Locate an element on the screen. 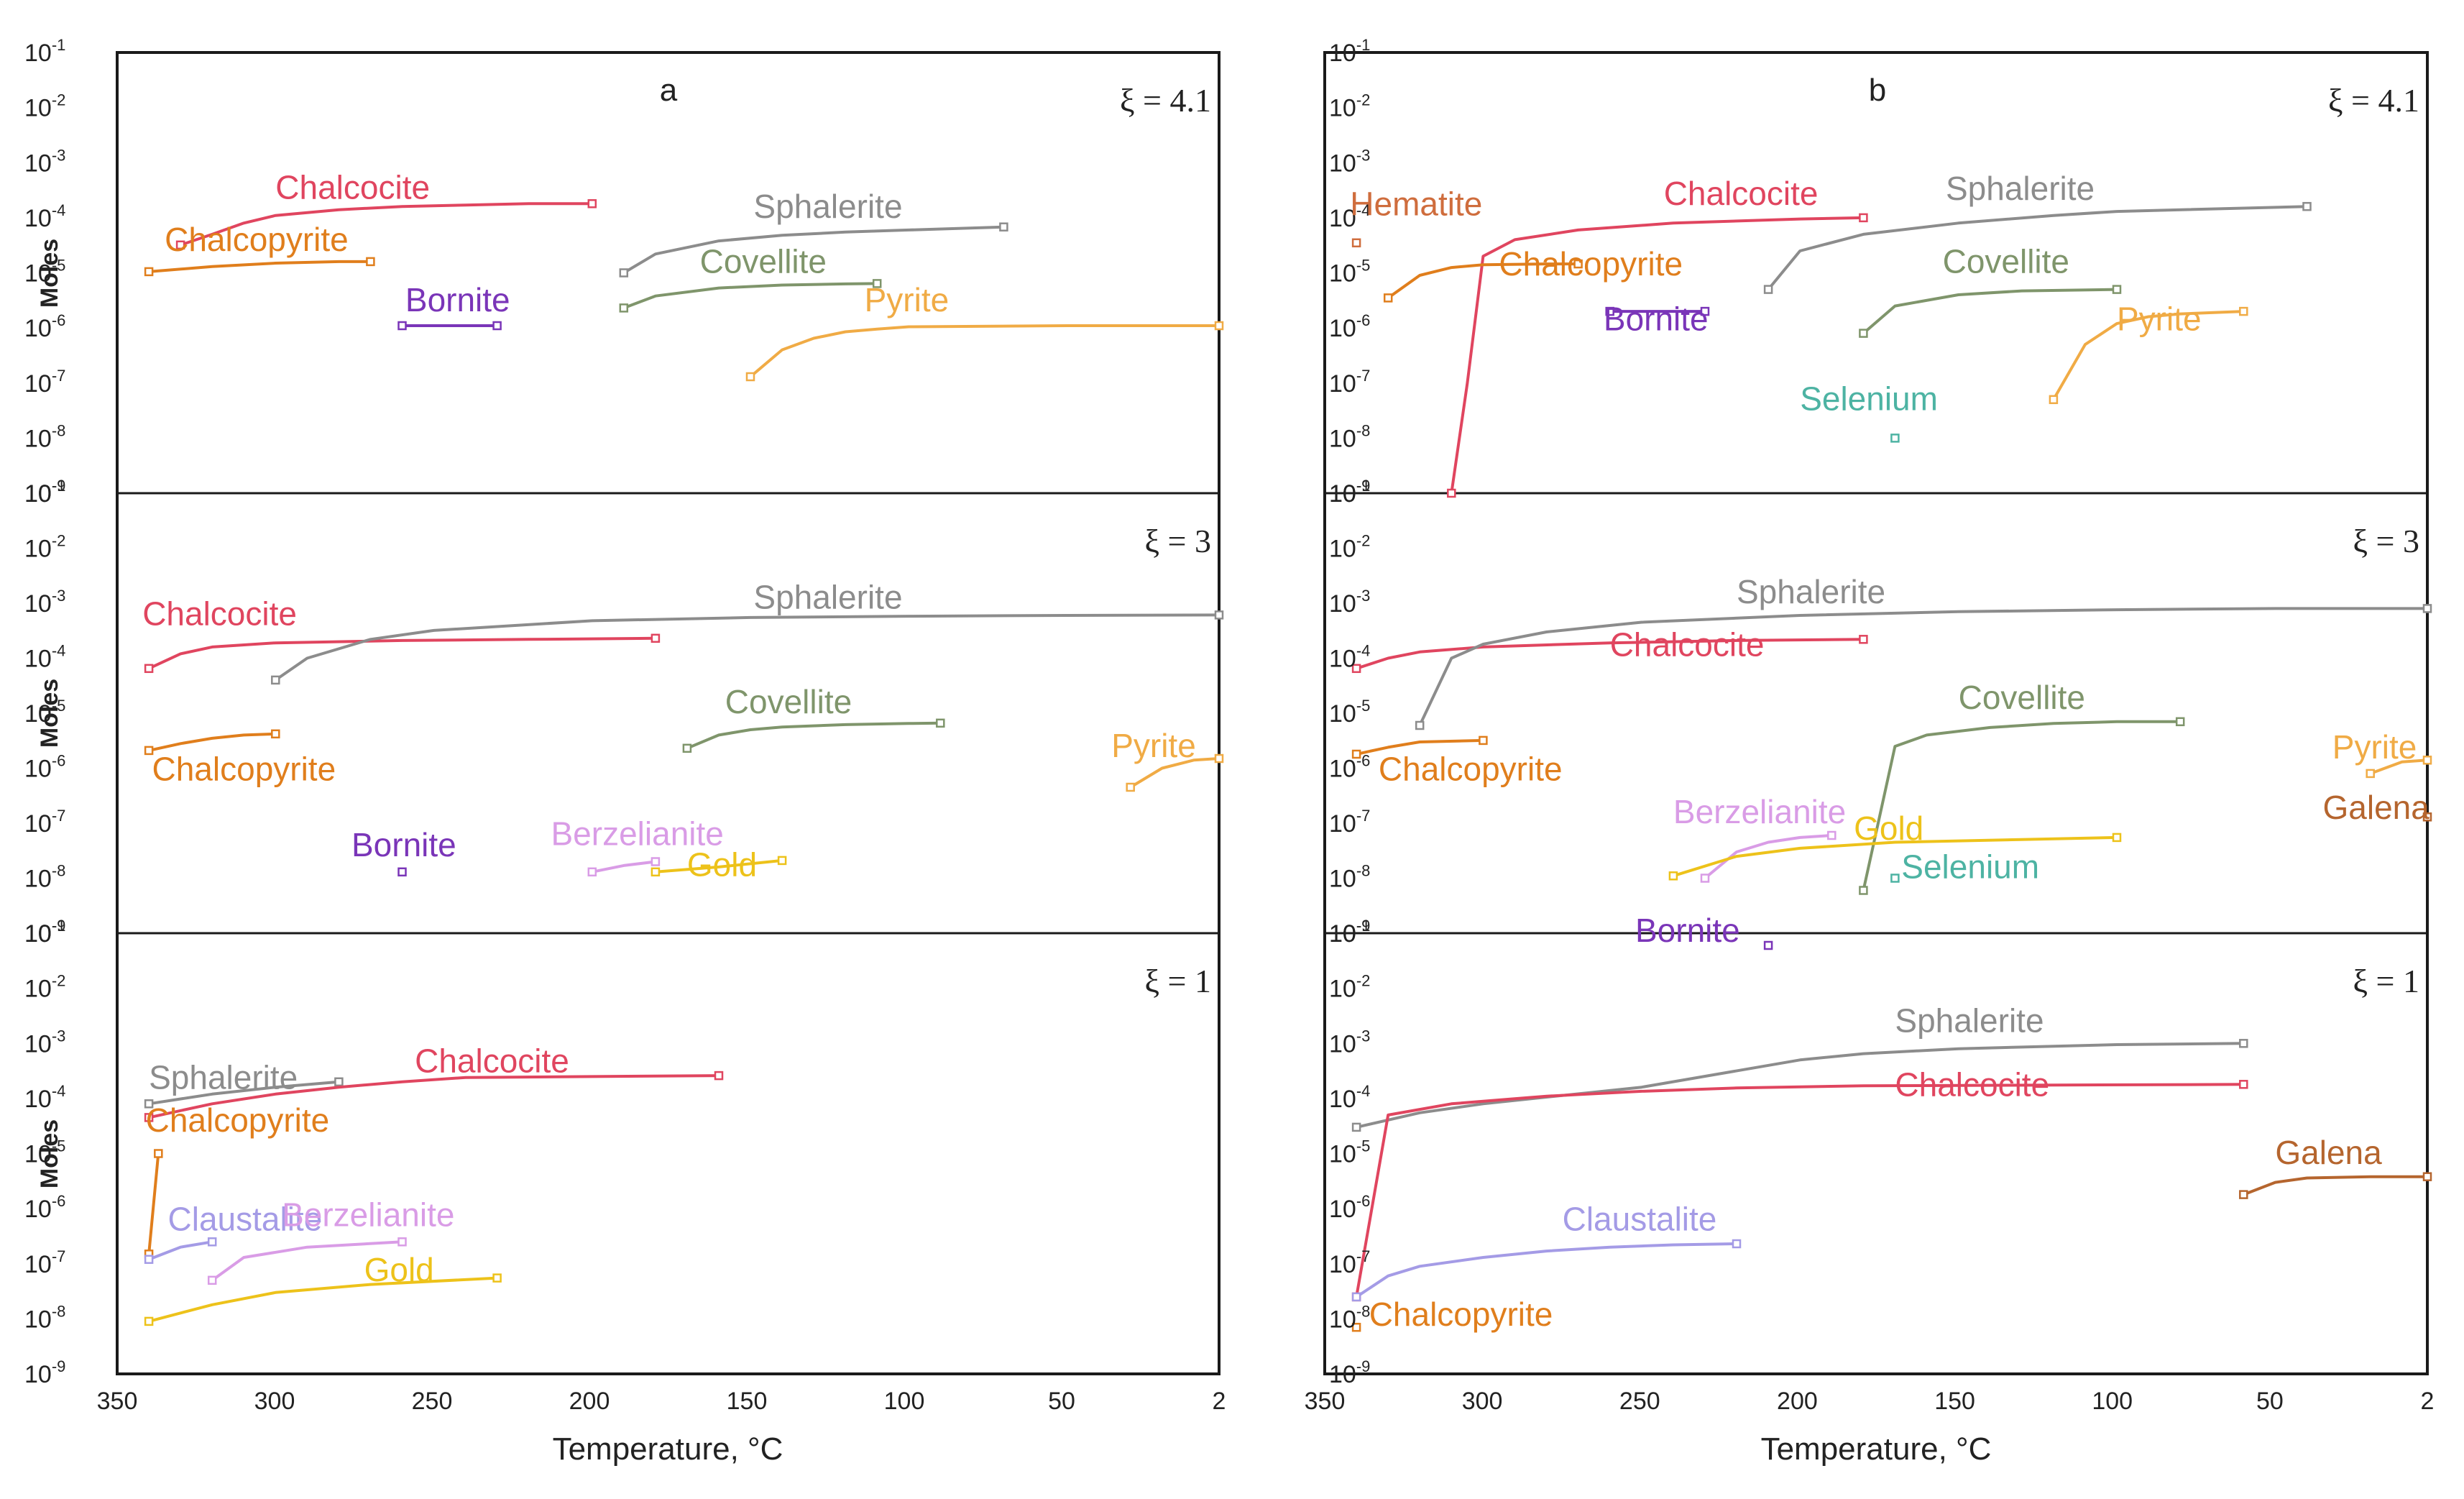 Image resolution: width=2464 pixels, height=1499 pixels. data-point-claustalite is located at coordinates (1737, 1244).